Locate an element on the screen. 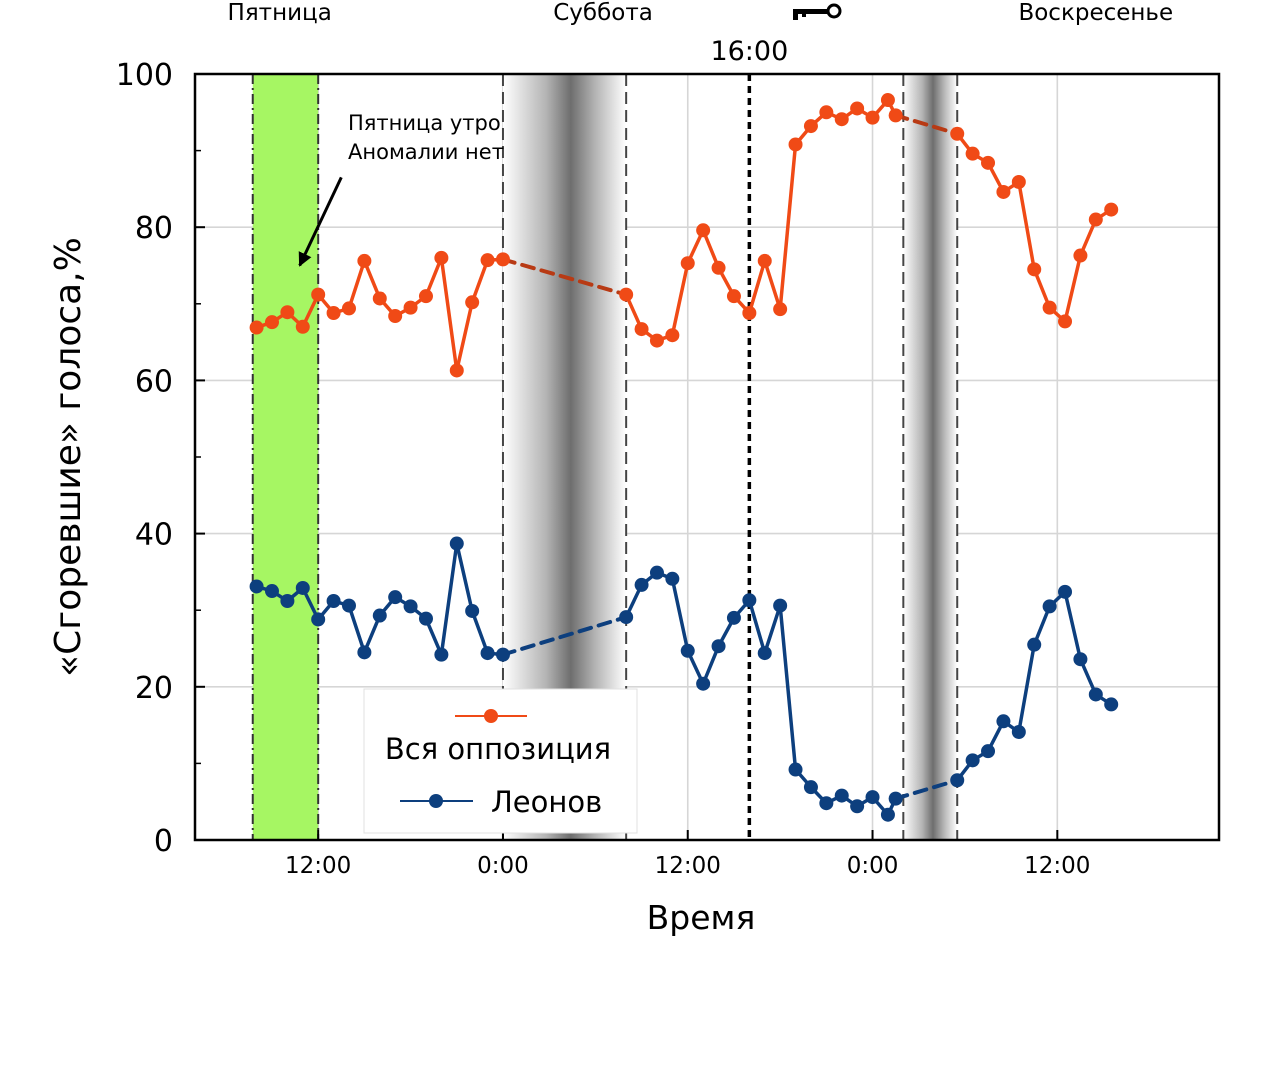 This screenshot has width=1280, height=1069. day-label: Воскресенье is located at coordinates (1095, 13).